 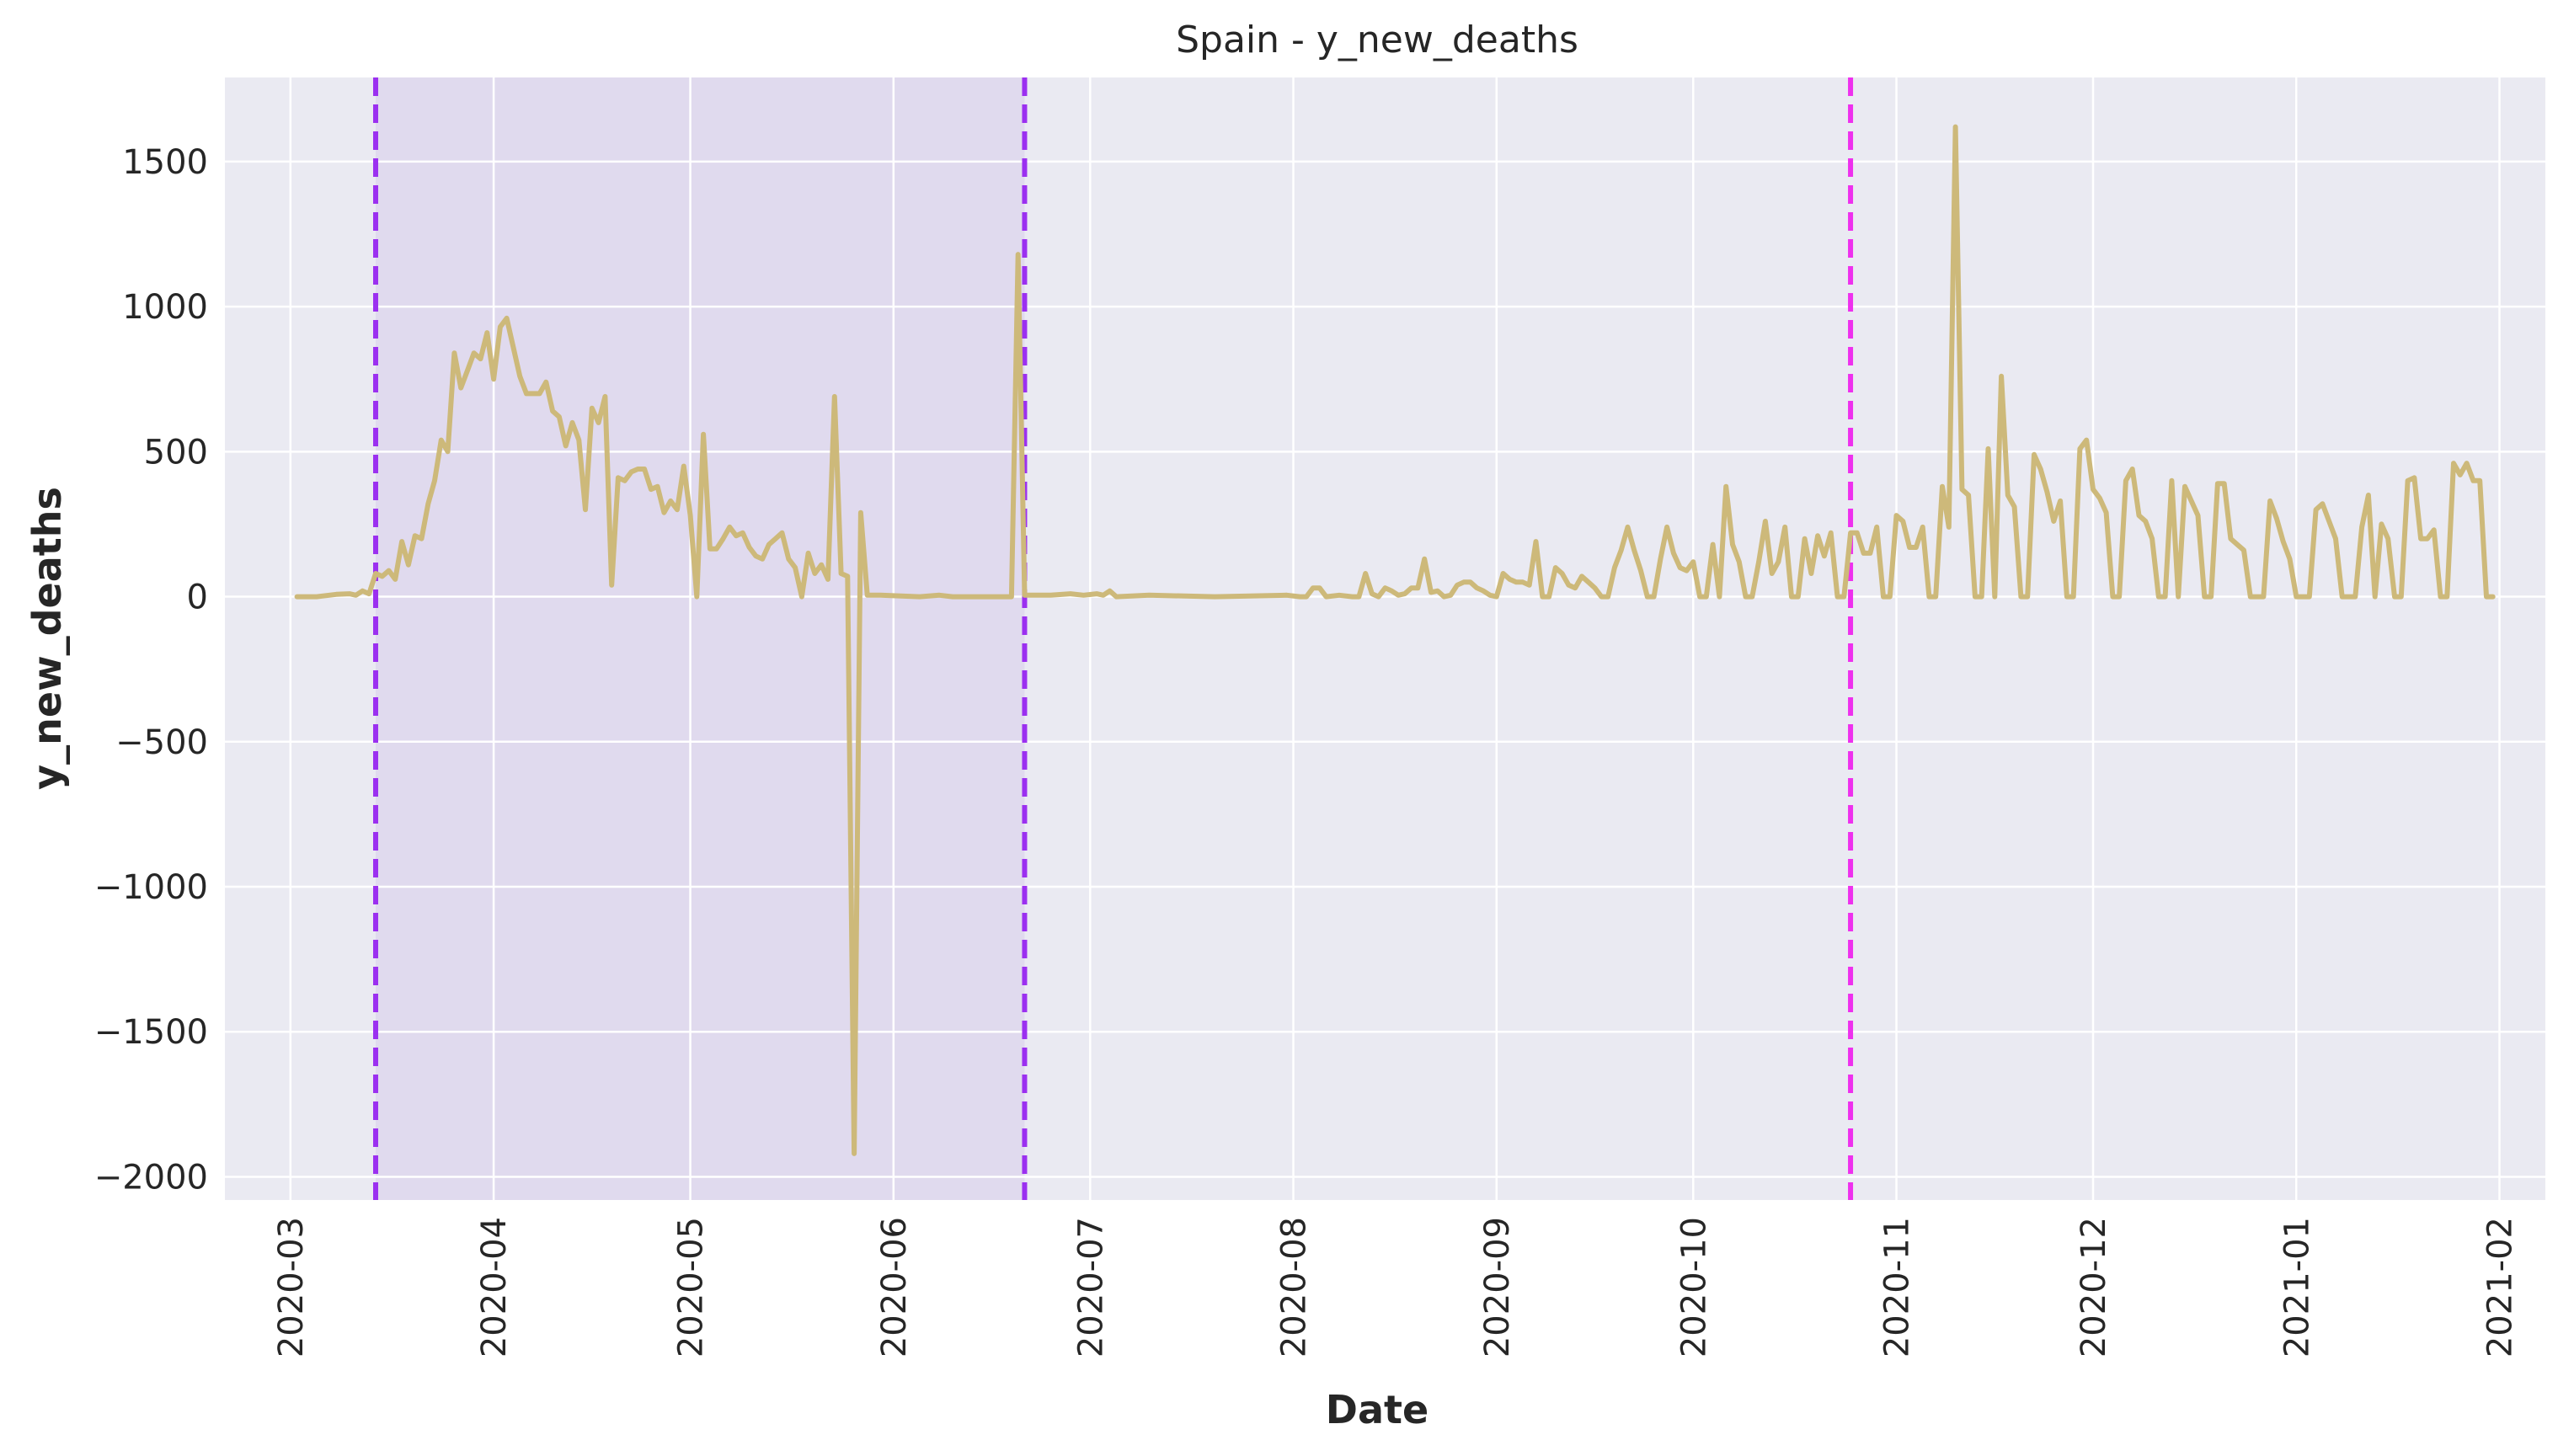 What do you see at coordinates (1090, 1287) in the screenshot?
I see `x-tick-label: 2020-07` at bounding box center [1090, 1287].